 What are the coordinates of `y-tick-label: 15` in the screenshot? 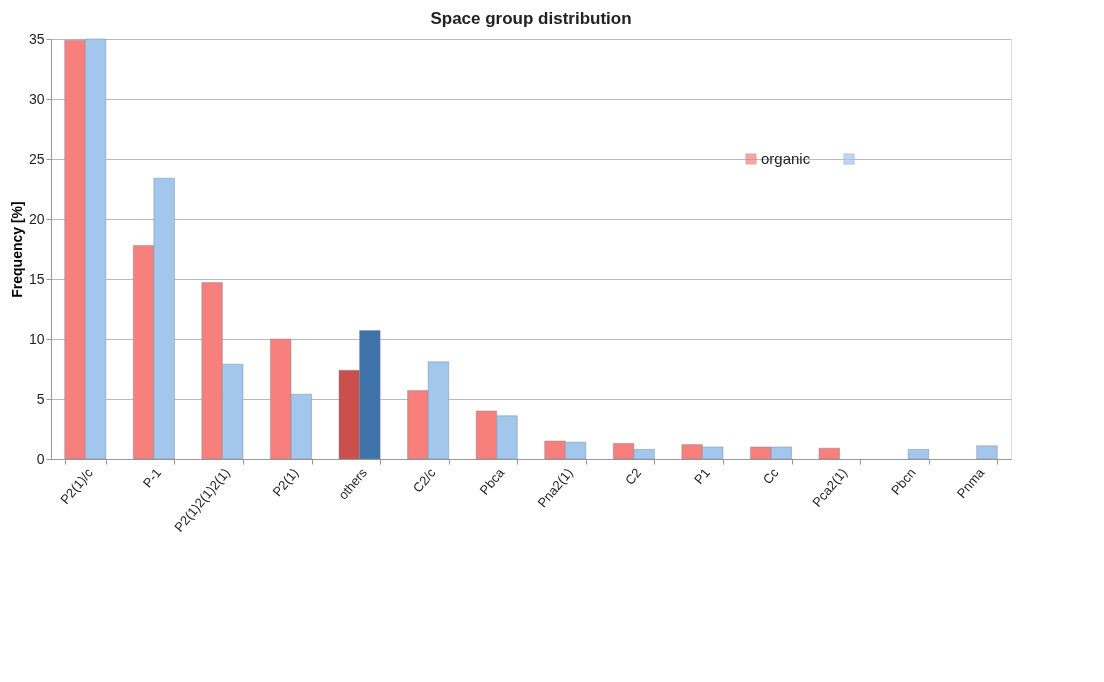 It's located at (36, 278).